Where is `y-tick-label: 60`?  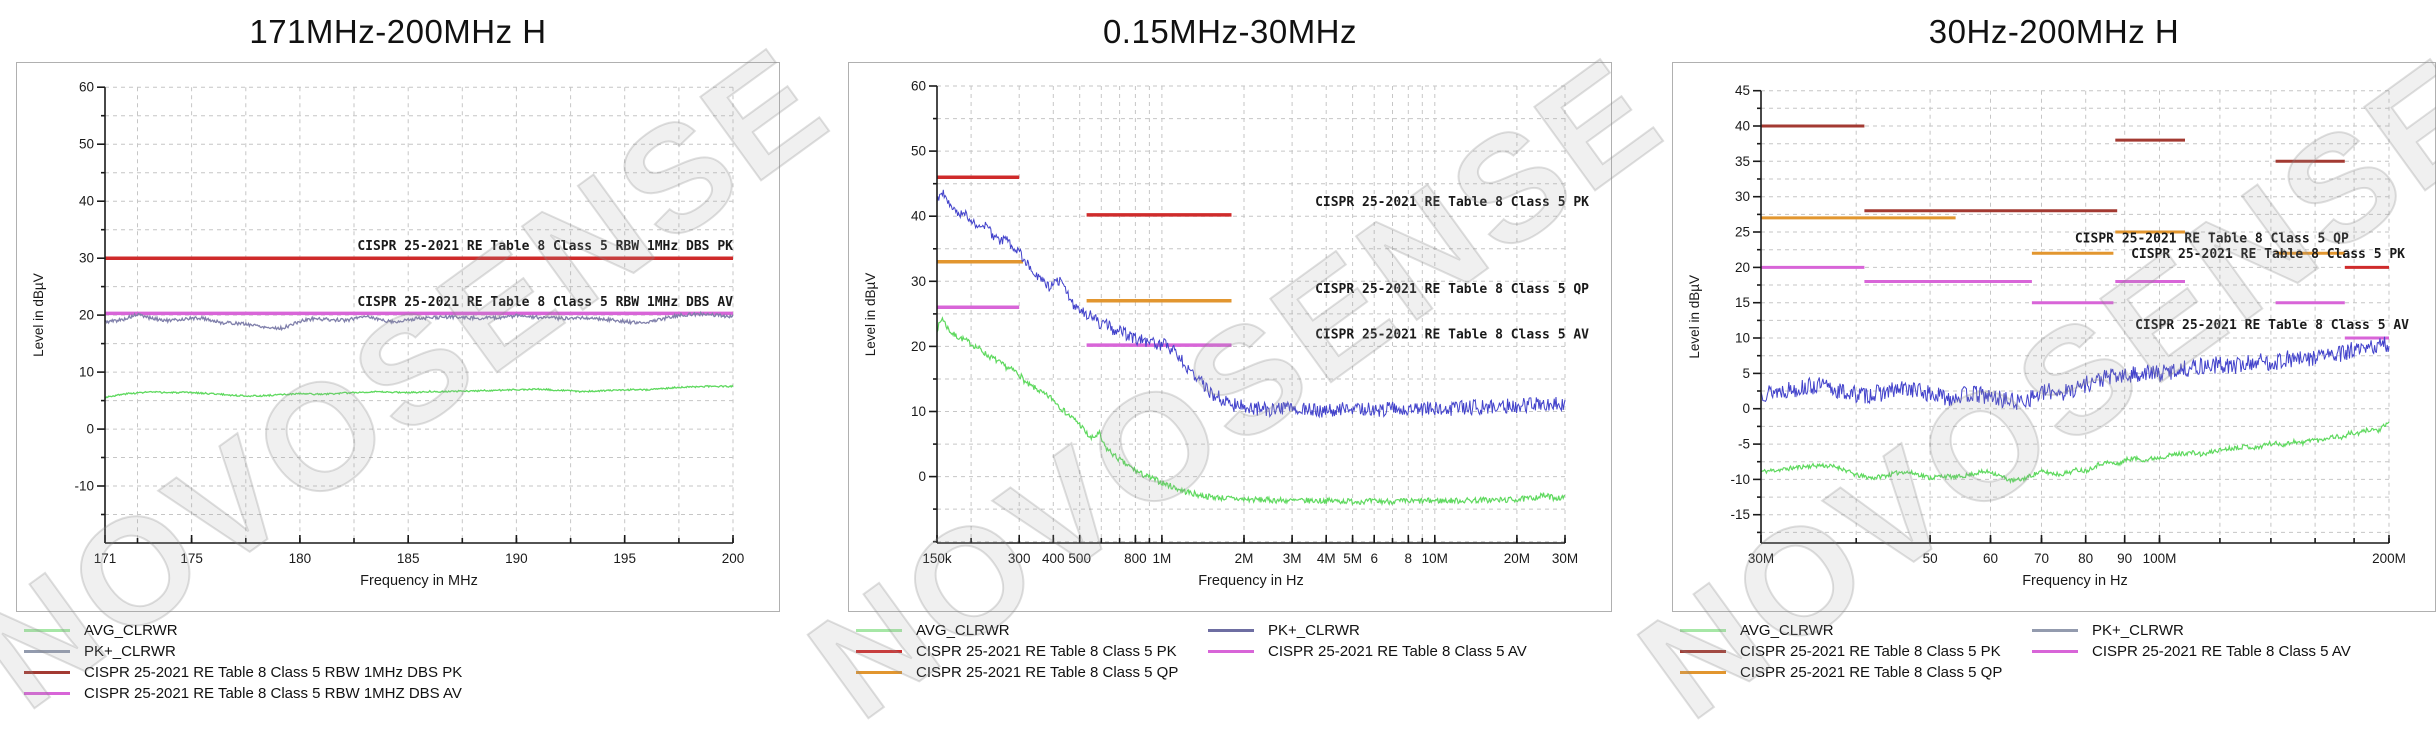
y-tick-label: 60 is located at coordinates (86, 87).